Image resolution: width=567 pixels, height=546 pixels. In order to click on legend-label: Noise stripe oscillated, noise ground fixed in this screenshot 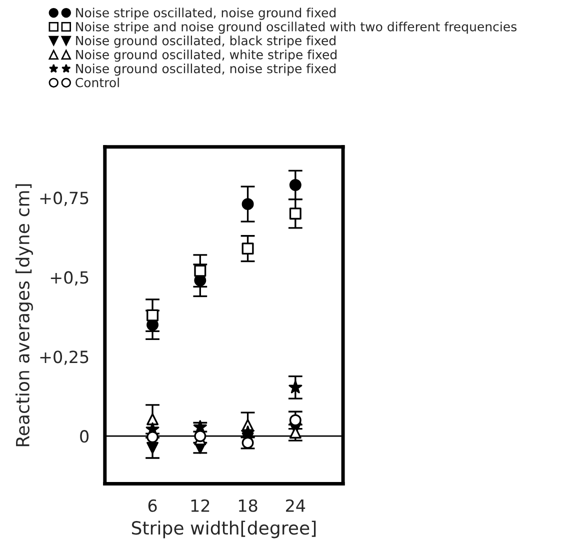, I will do `click(206, 14)`.